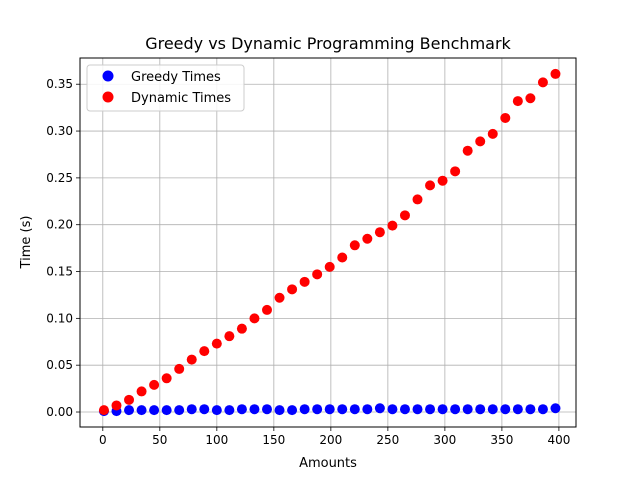 This screenshot has width=640, height=480. I want to click on legend-box, so click(165, 88).